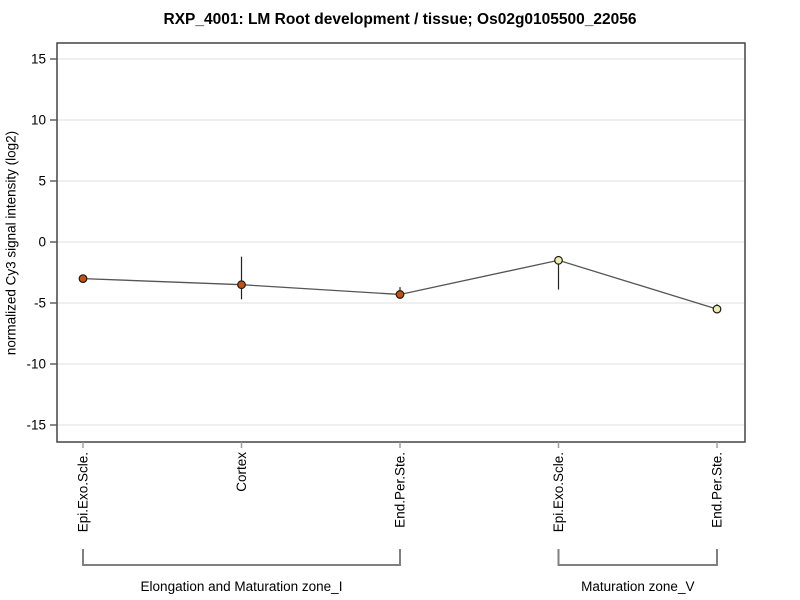 Image resolution: width=800 pixels, height=600 pixels. What do you see at coordinates (36, 425) in the screenshot?
I see `y-tick-label: -15` at bounding box center [36, 425].